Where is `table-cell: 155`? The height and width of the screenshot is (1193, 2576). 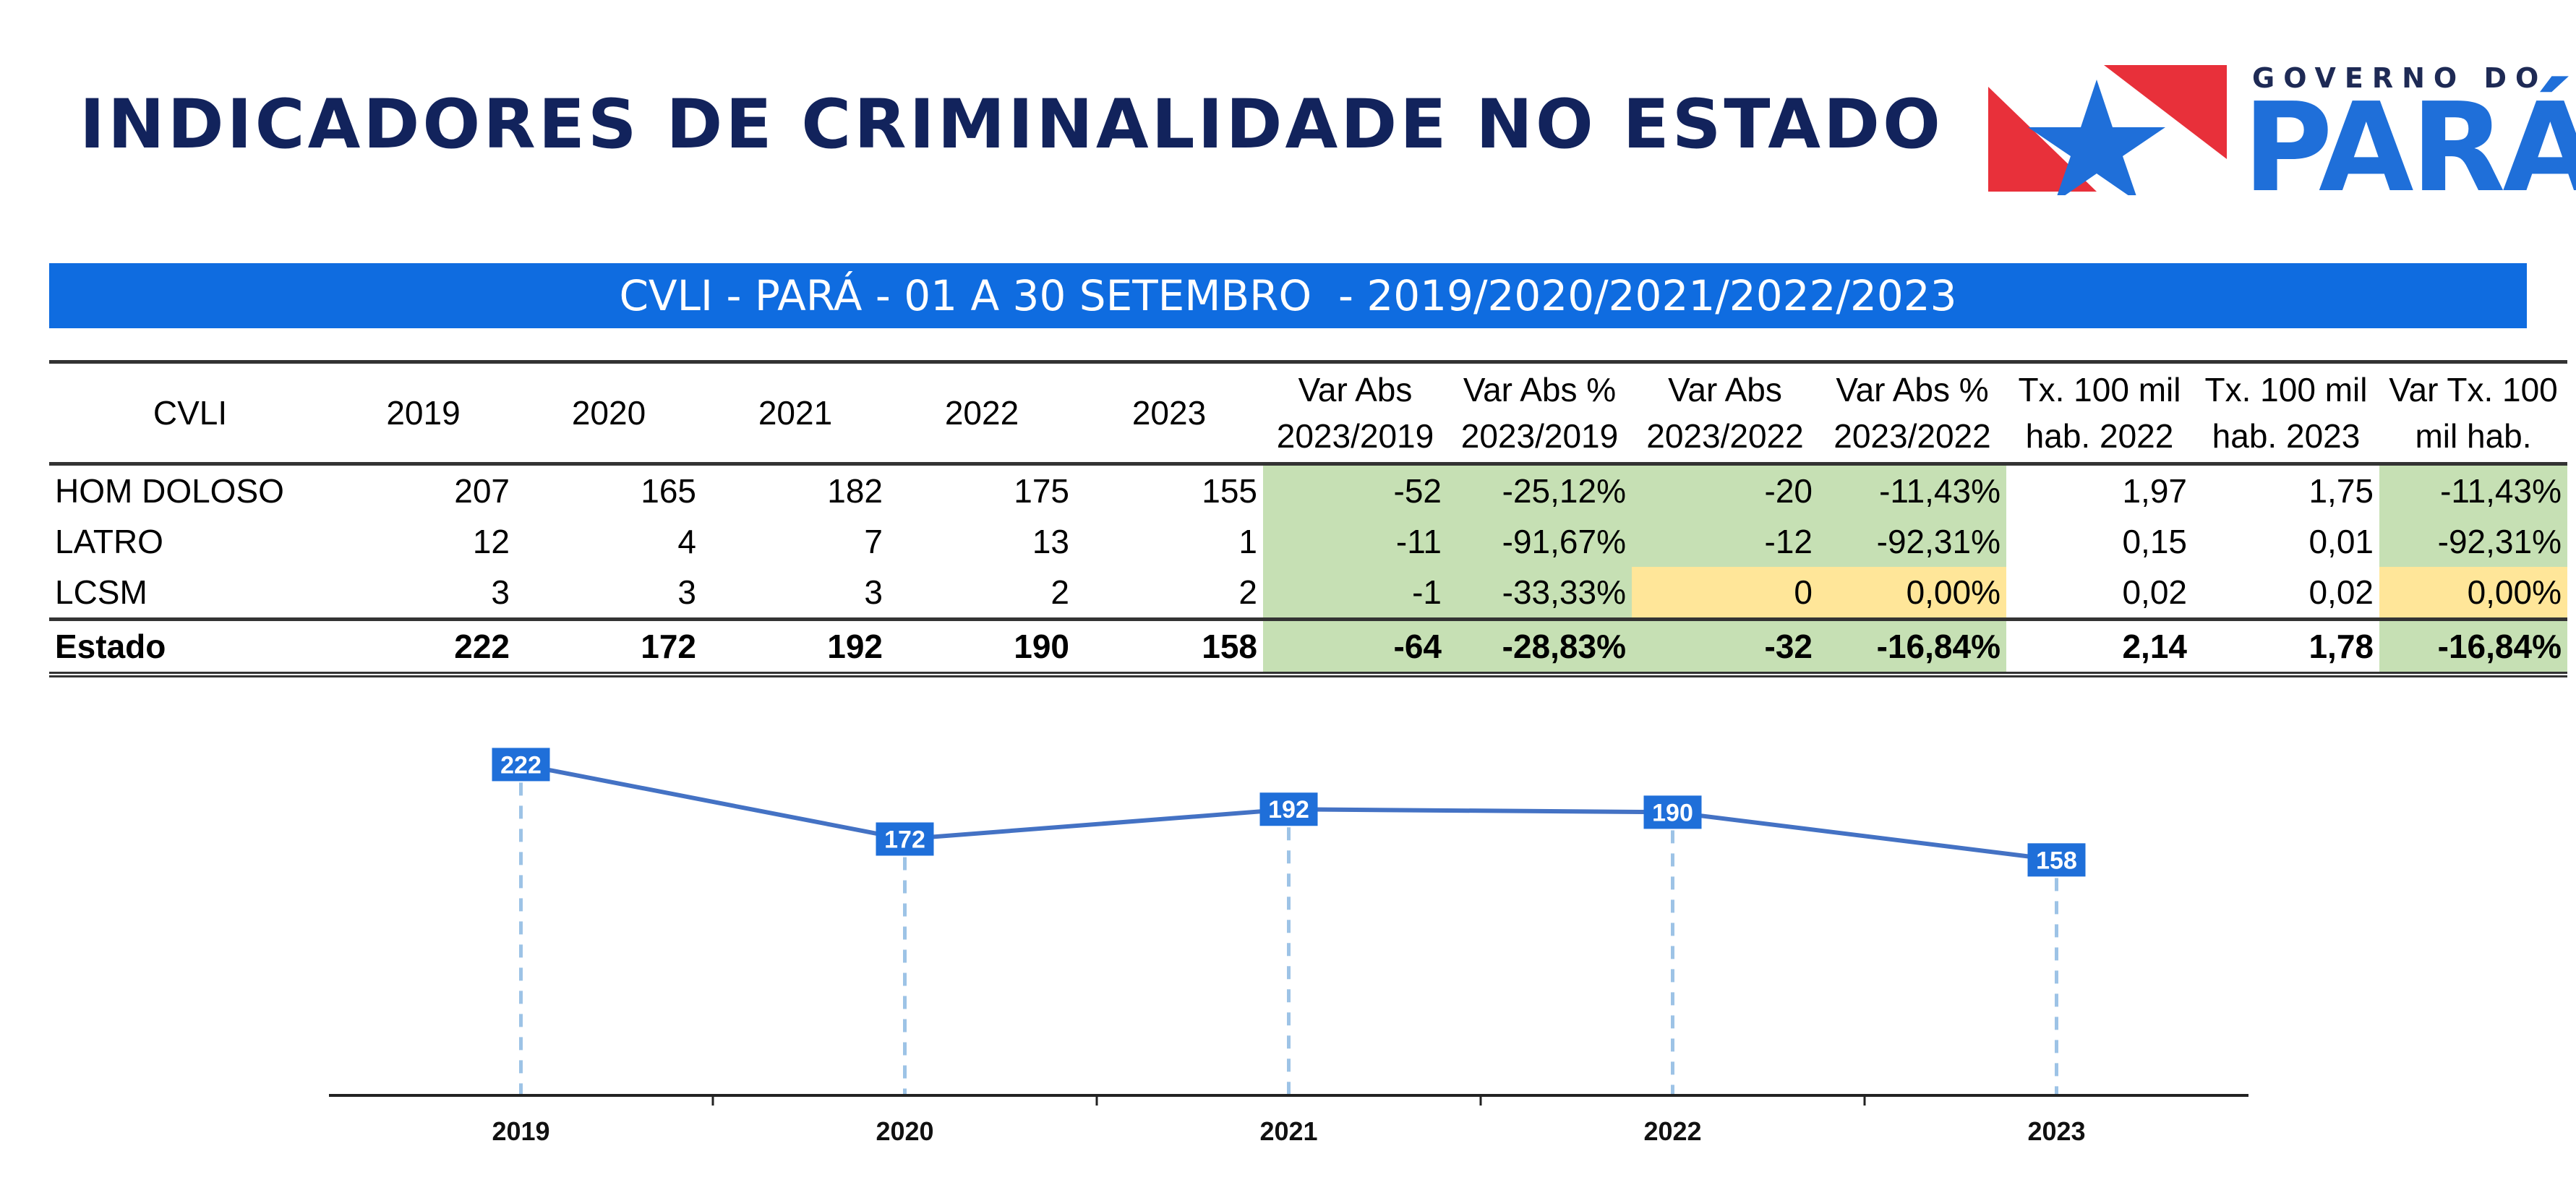
table-cell: 155 is located at coordinates (1230, 491).